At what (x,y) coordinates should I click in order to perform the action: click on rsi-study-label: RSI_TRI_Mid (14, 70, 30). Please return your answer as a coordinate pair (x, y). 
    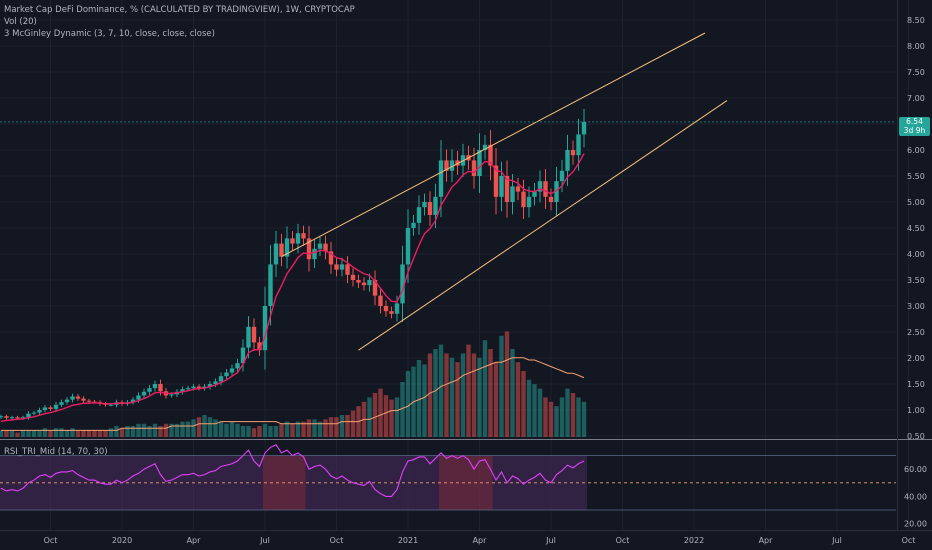
    Looking at the image, I should click on (56, 452).